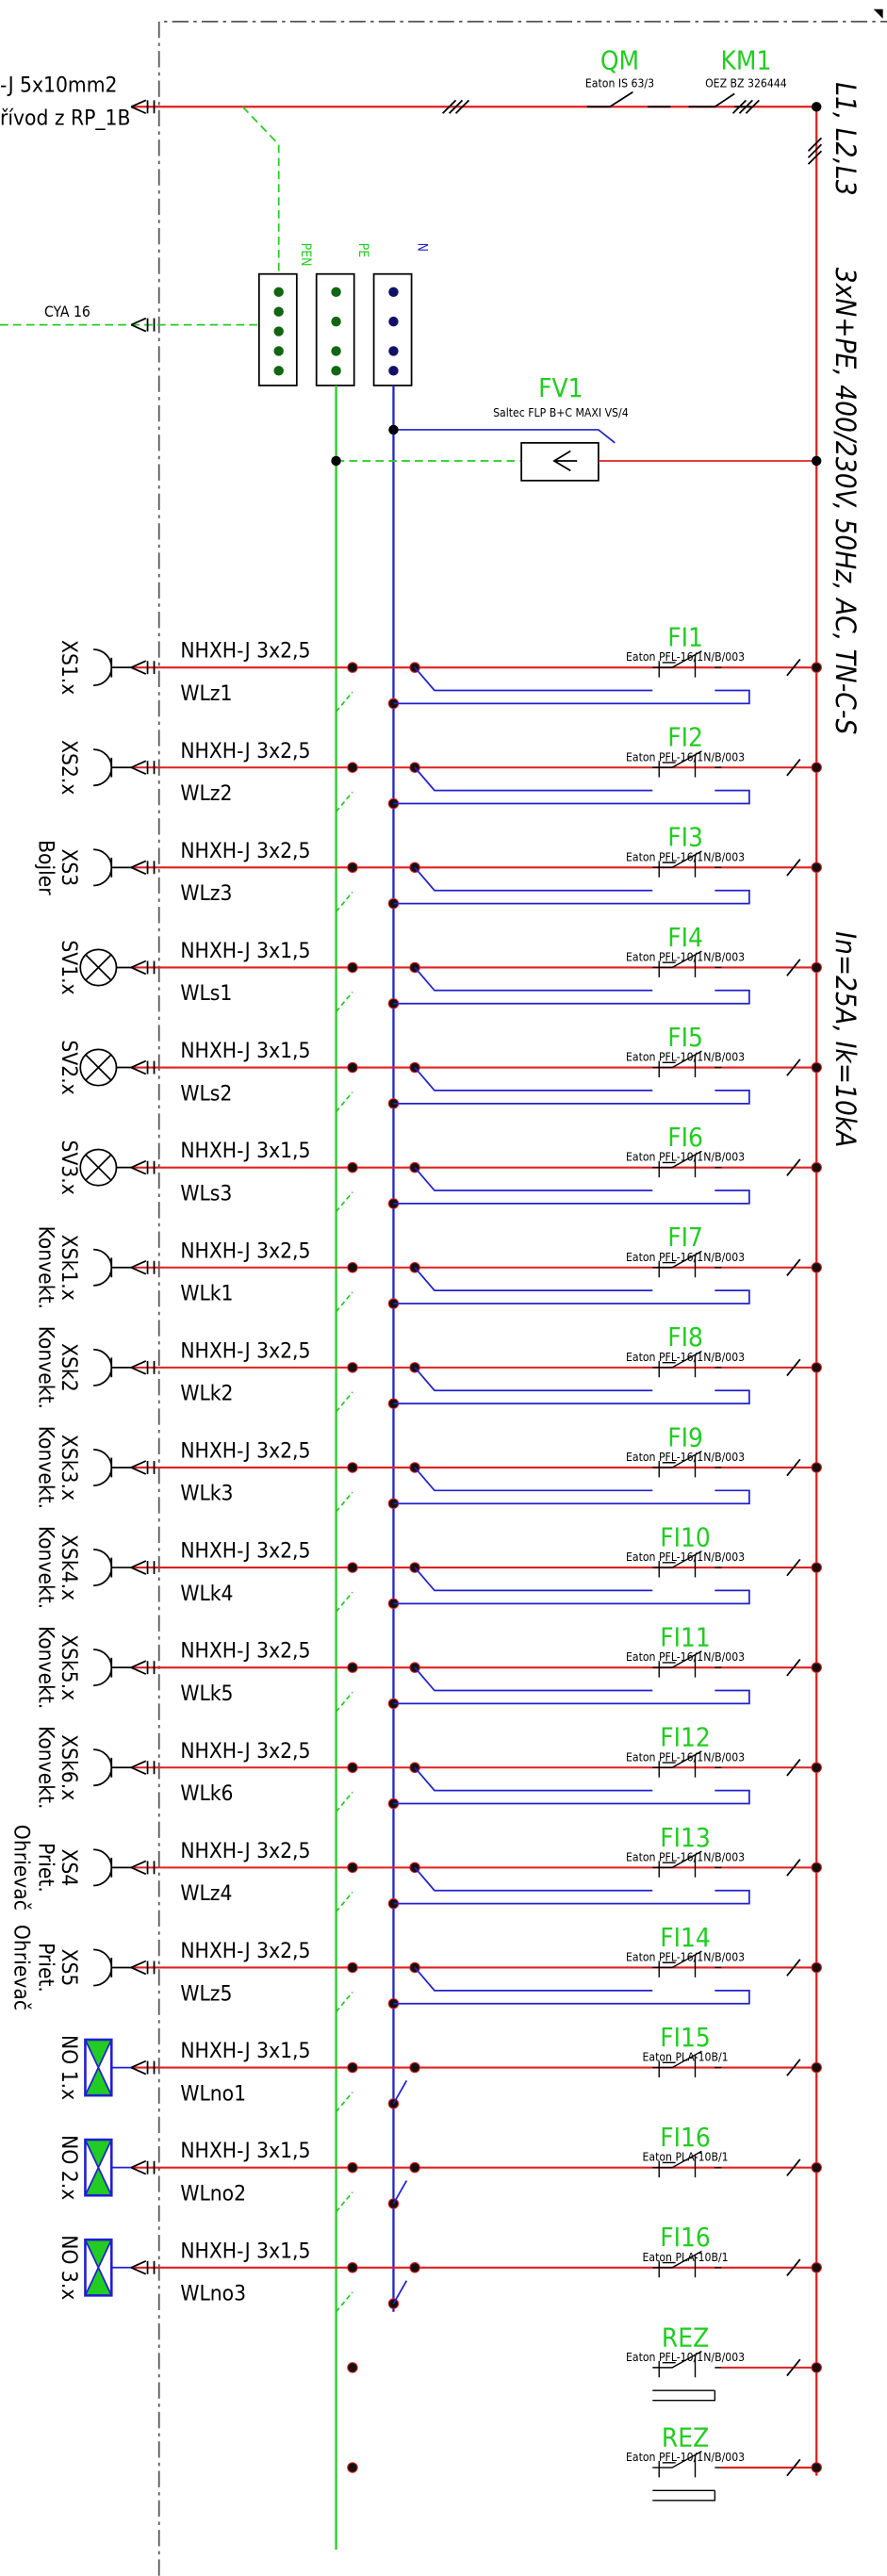  Describe the element at coordinates (685, 2157) in the screenshot. I see `device-type: Eaton PLA-10B/1` at that location.